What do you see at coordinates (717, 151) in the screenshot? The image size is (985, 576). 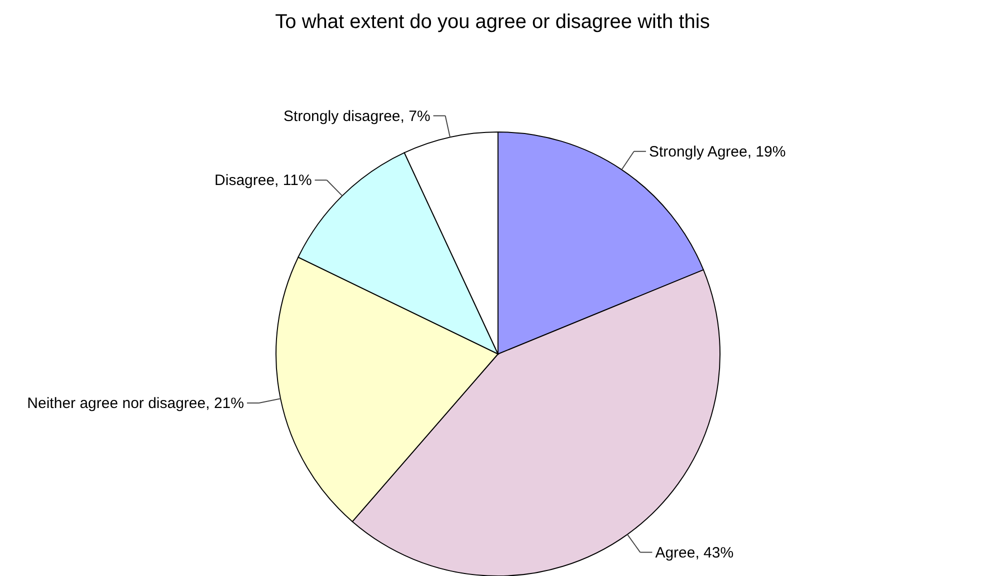 I see `slice-label: Strongly Agree, 19%` at bounding box center [717, 151].